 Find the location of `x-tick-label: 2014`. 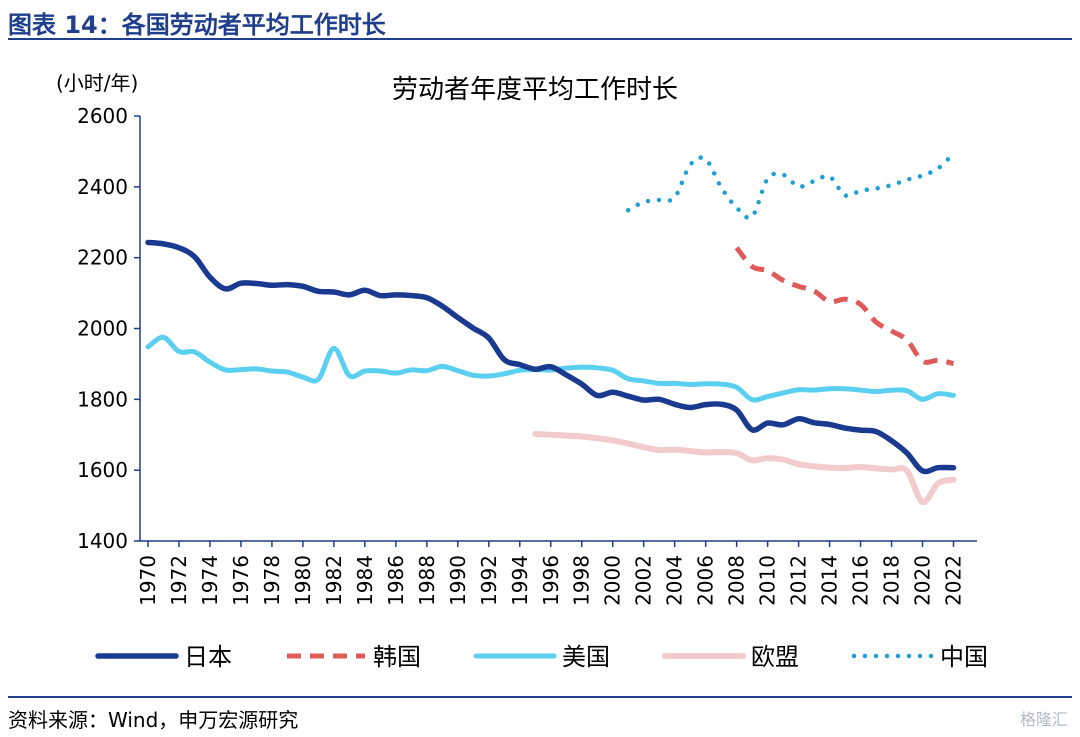

x-tick-label: 2014 is located at coordinates (830, 580).